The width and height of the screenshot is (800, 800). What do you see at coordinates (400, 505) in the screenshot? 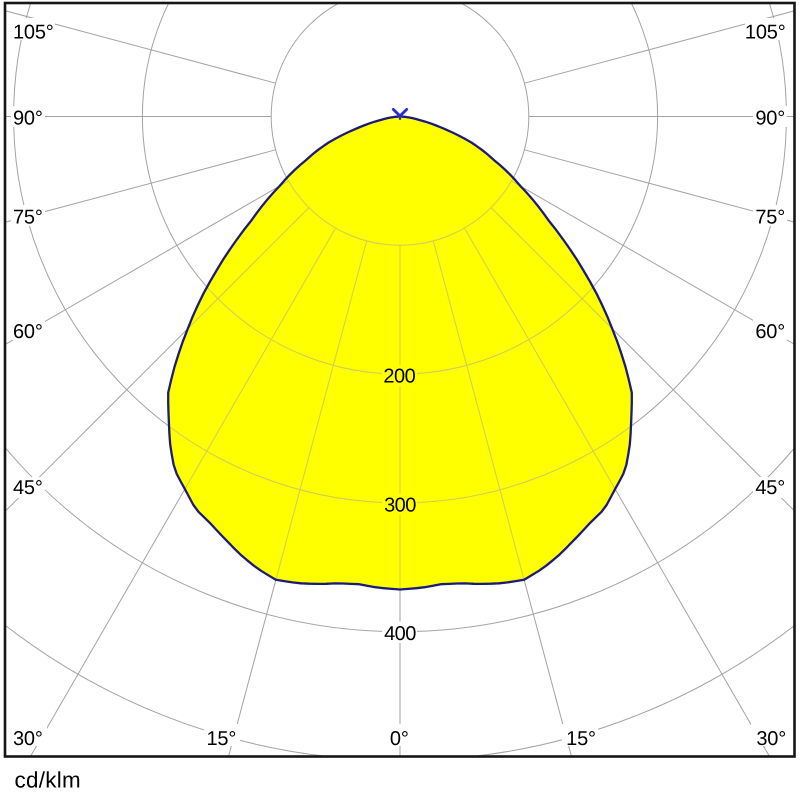
I see `svg-text: 300` at bounding box center [400, 505].